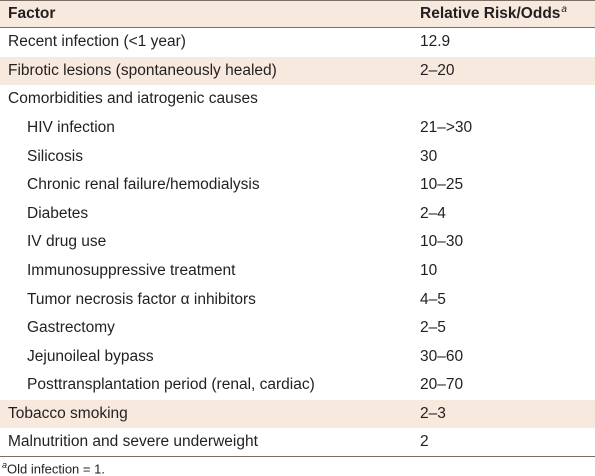 This screenshot has width=595, height=476. I want to click on header-relative-risk-label: Relative Risk/Odds, so click(490, 14).